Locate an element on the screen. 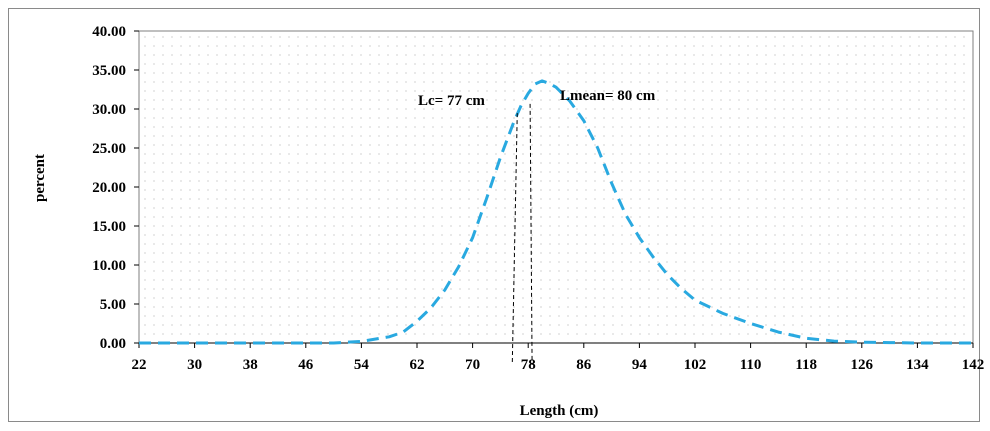 Image resolution: width=990 pixels, height=431 pixels. x-tick-label: 78 is located at coordinates (528, 365).